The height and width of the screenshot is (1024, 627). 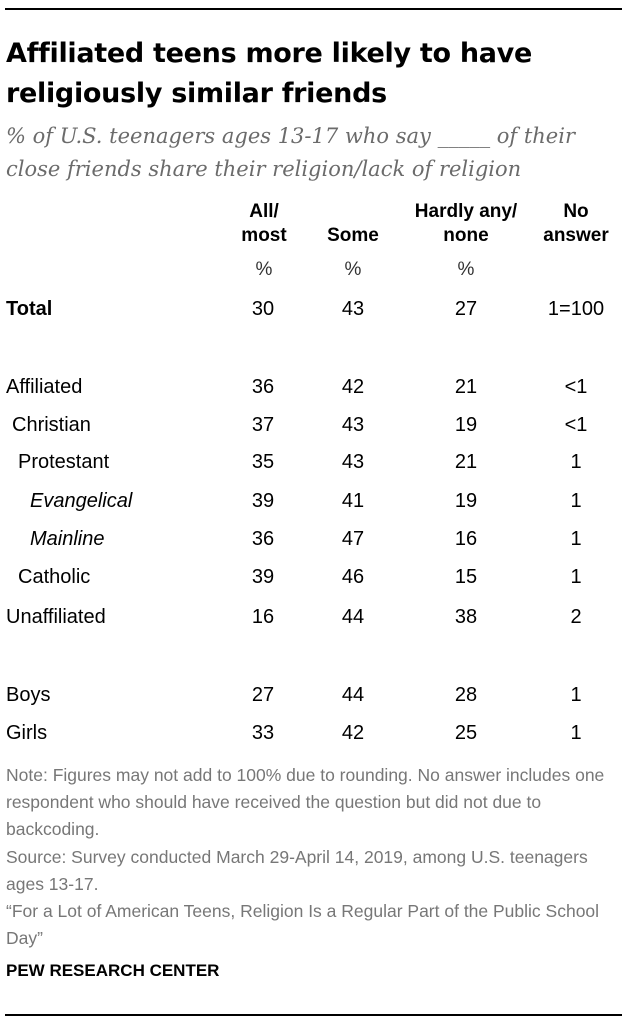 What do you see at coordinates (353, 577) in the screenshot?
I see `cell-some: 46` at bounding box center [353, 577].